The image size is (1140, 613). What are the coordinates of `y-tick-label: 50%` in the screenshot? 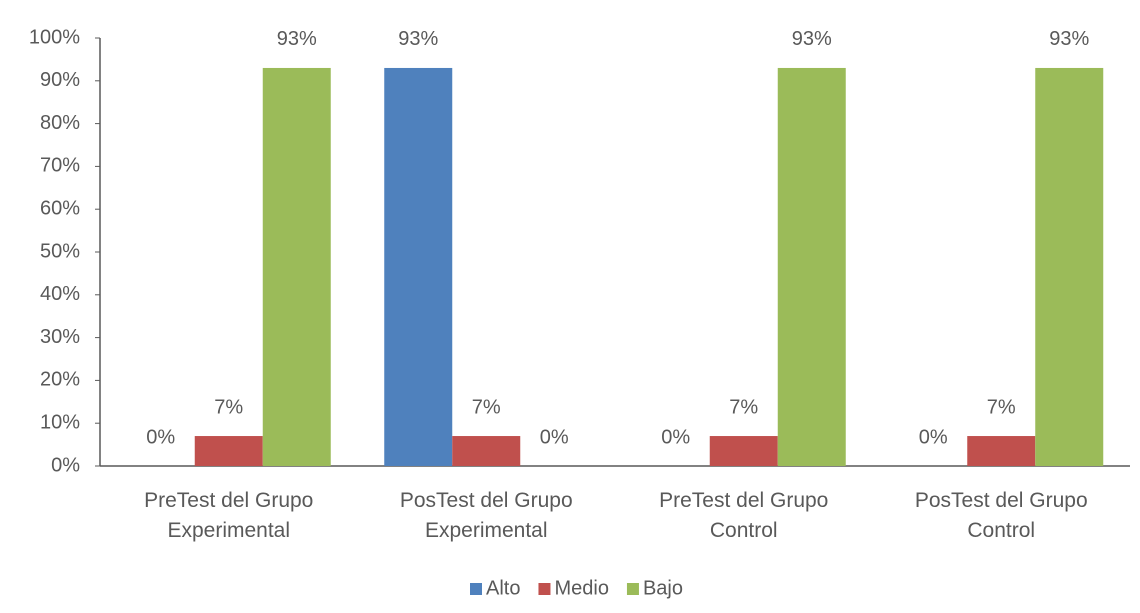 It's located at (60, 251).